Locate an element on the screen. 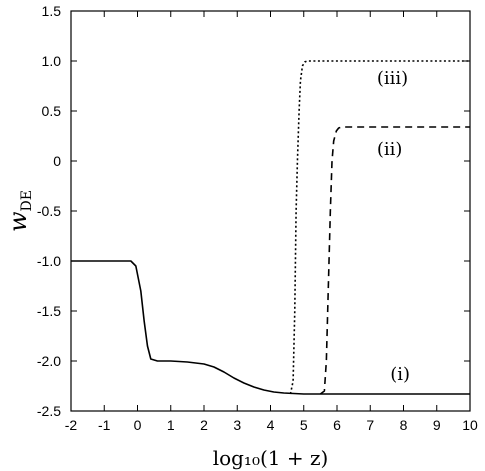 The width and height of the screenshot is (485, 471). x-tick-label: 7 is located at coordinates (370, 425).